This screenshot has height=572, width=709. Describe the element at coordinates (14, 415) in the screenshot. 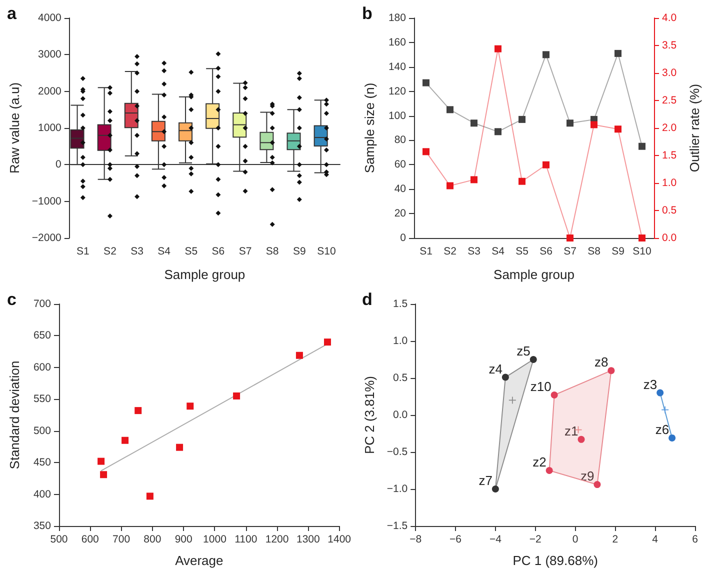

I see `y-axis-title: Standard deviation` at that location.